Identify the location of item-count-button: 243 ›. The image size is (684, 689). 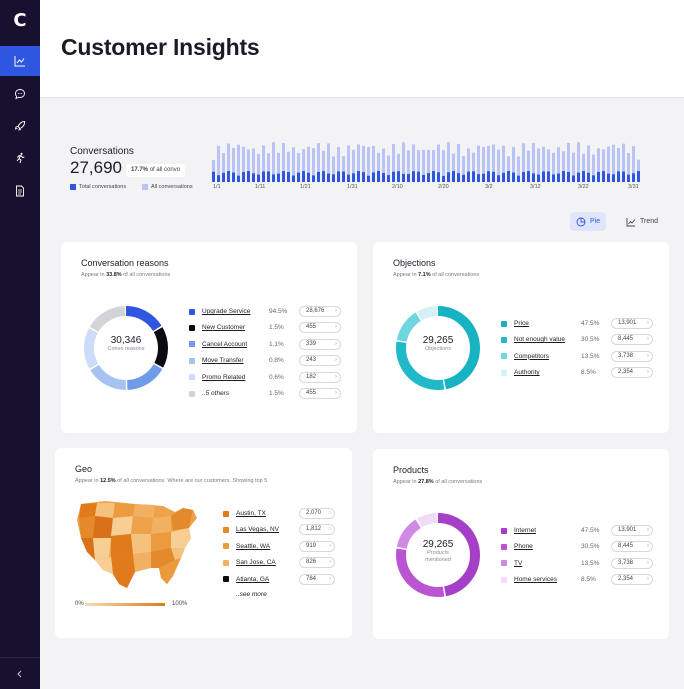
(320, 361).